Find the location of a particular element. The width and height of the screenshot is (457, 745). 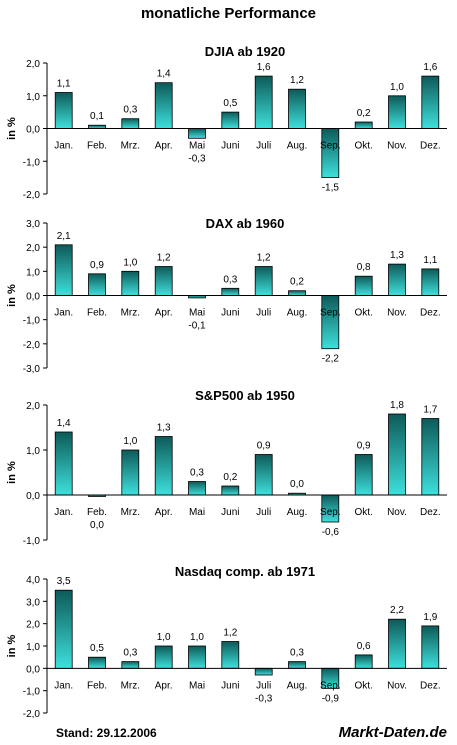

chart-4-ytick-label: 2,0 is located at coordinates (33, 625).